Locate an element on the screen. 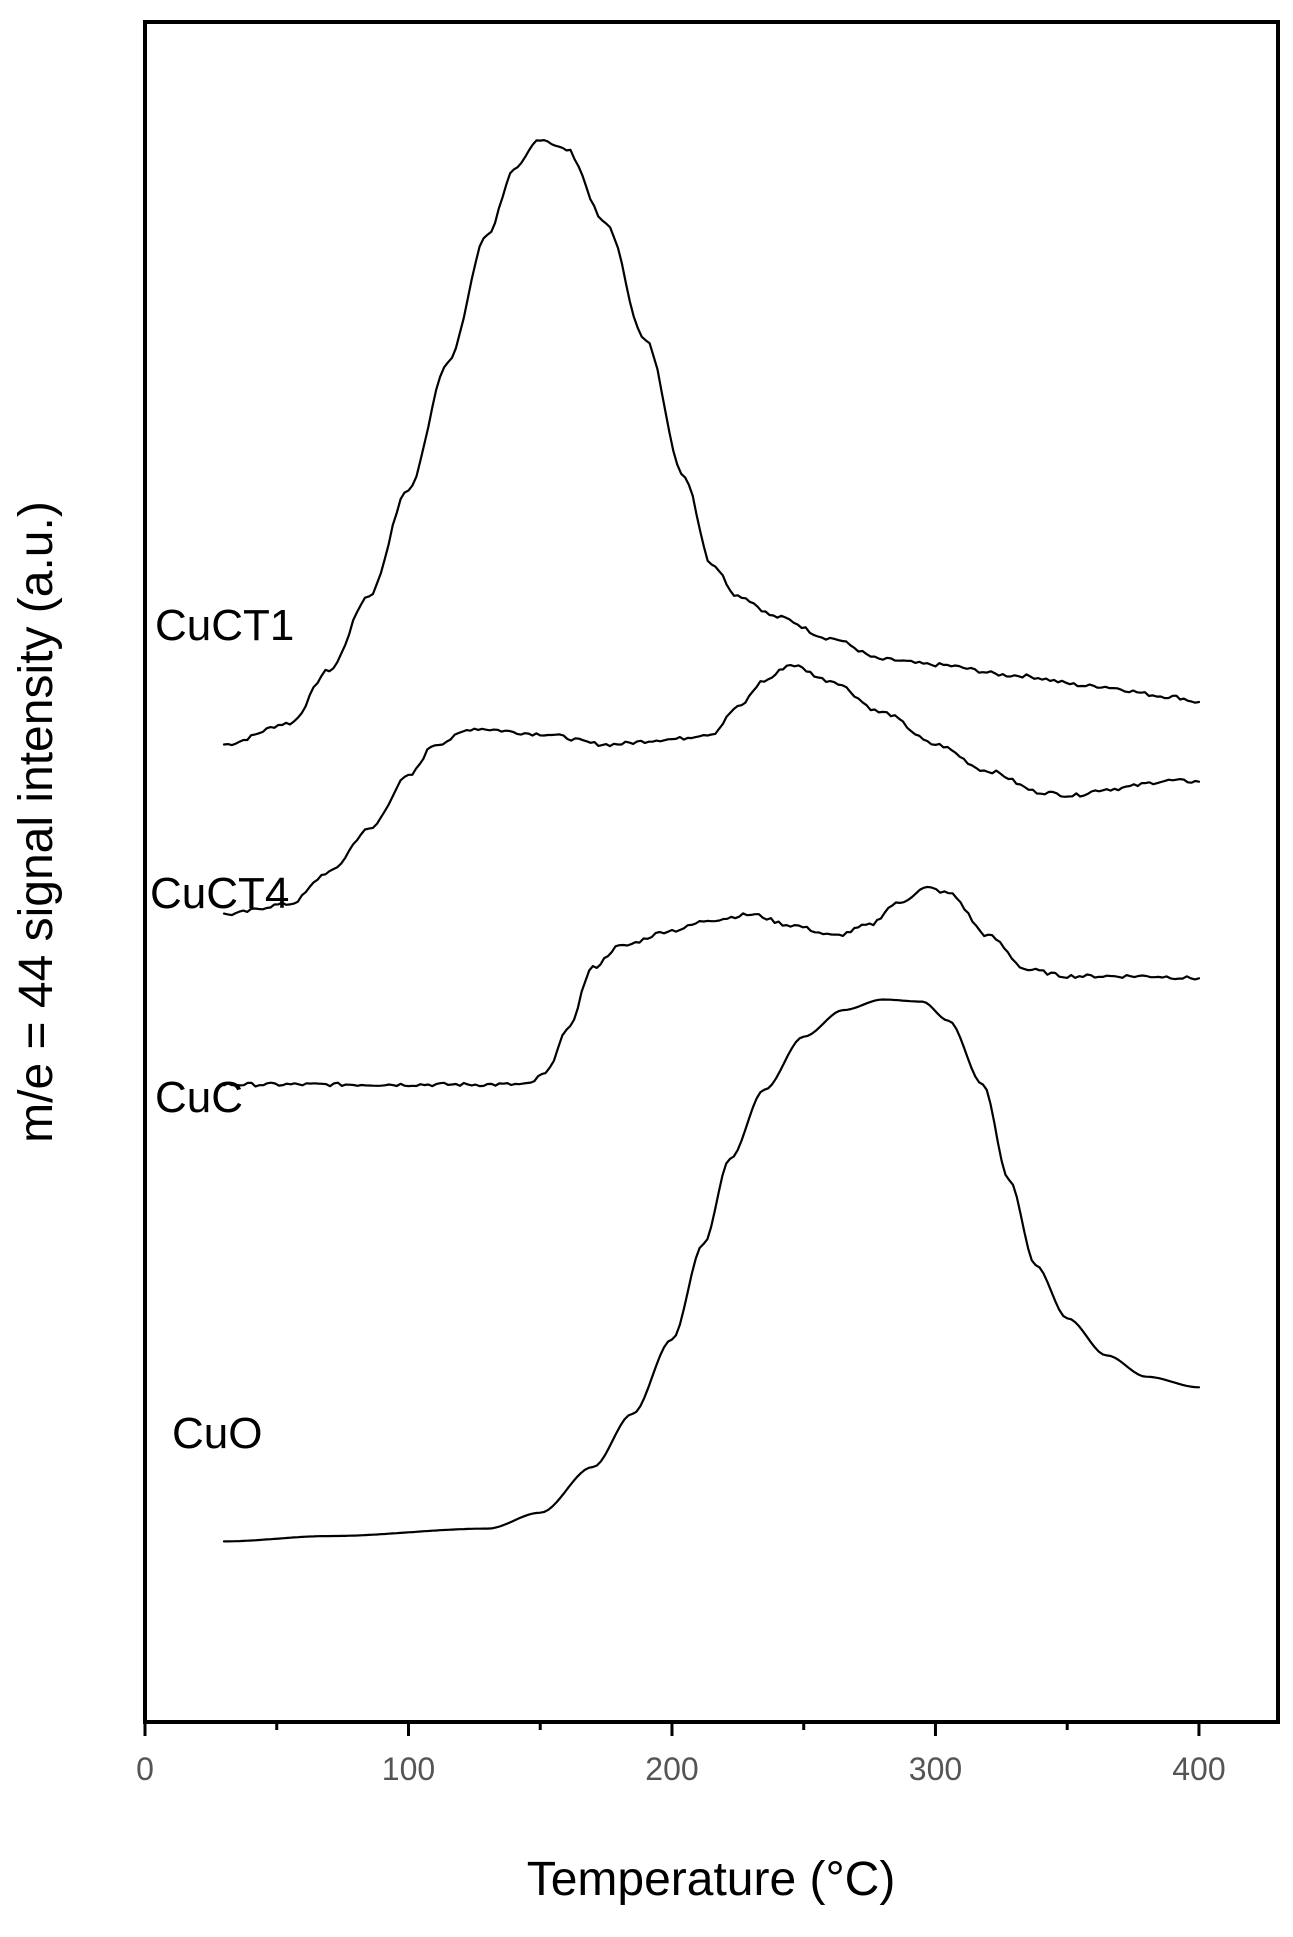 The height and width of the screenshot is (1937, 1293). series-label-cuo: CuO is located at coordinates (217, 1433).